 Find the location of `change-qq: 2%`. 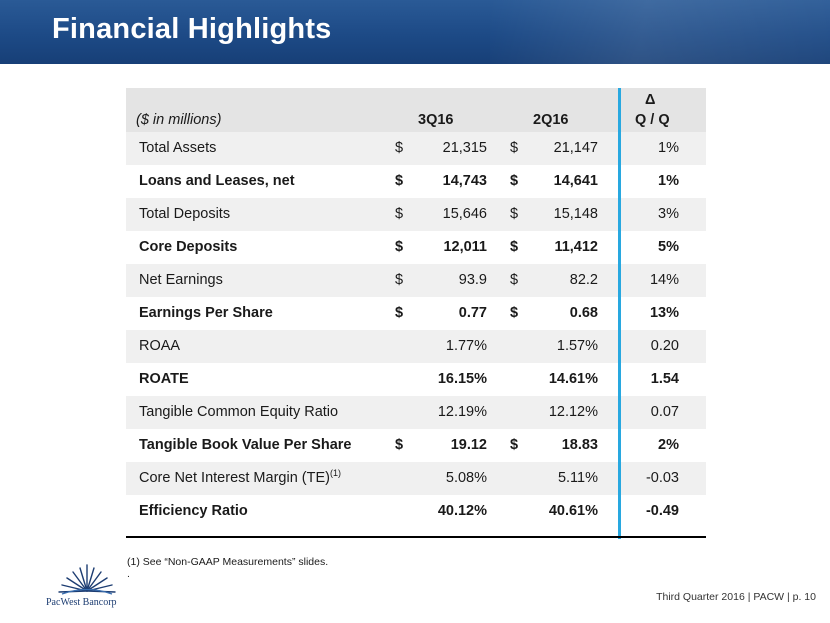

change-qq: 2% is located at coordinates (668, 445).